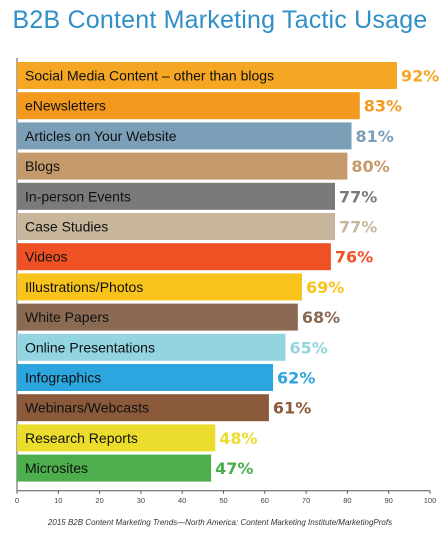 Image resolution: width=440 pixels, height=540 pixels. Describe the element at coordinates (66, 227) in the screenshot. I see `bar-label: Case Studies` at that location.